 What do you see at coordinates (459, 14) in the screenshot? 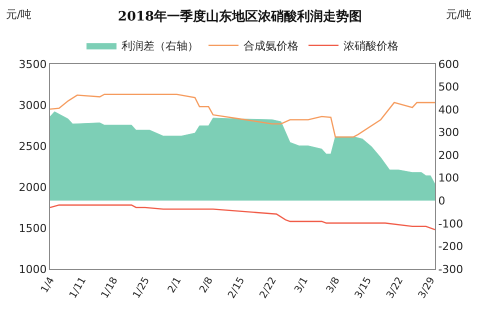
I see `y2-axis-title: 元/吨` at bounding box center [459, 14].